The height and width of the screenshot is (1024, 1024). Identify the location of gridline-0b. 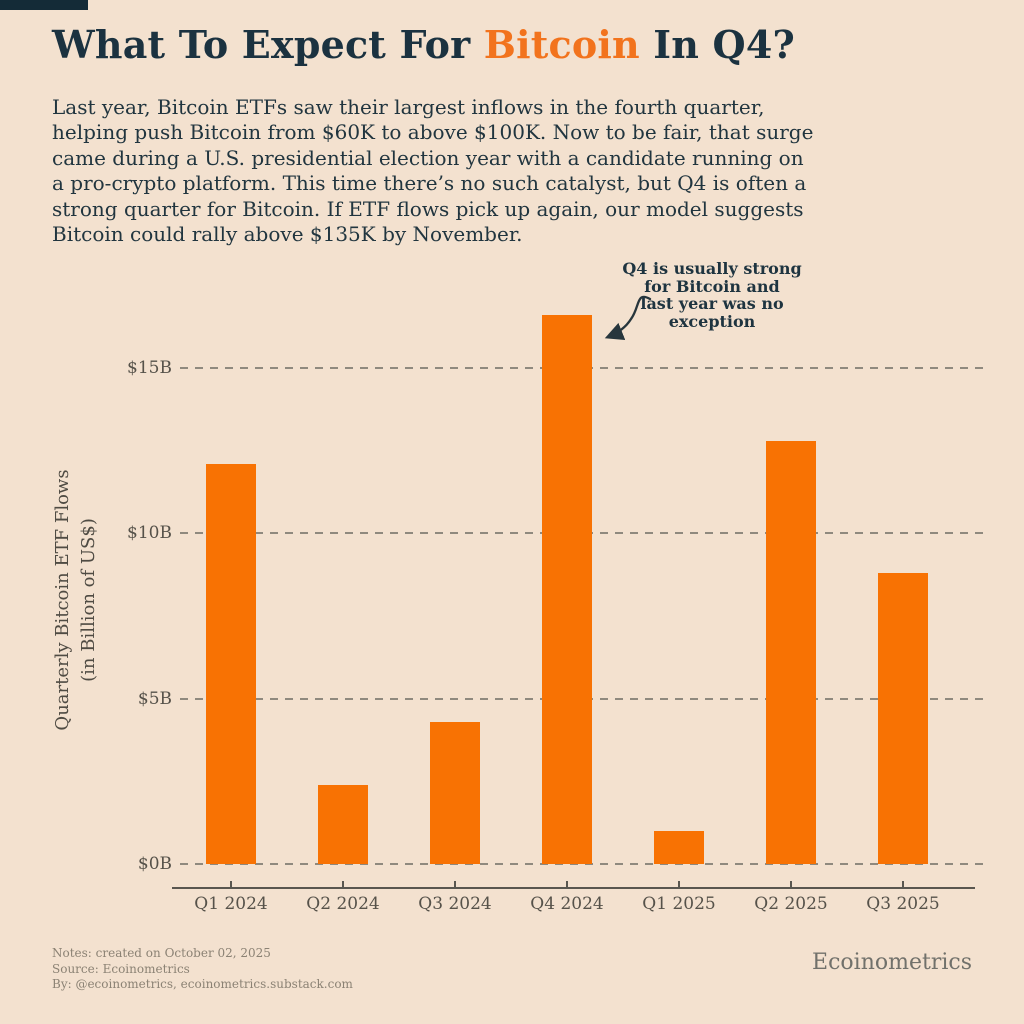
(582, 864).